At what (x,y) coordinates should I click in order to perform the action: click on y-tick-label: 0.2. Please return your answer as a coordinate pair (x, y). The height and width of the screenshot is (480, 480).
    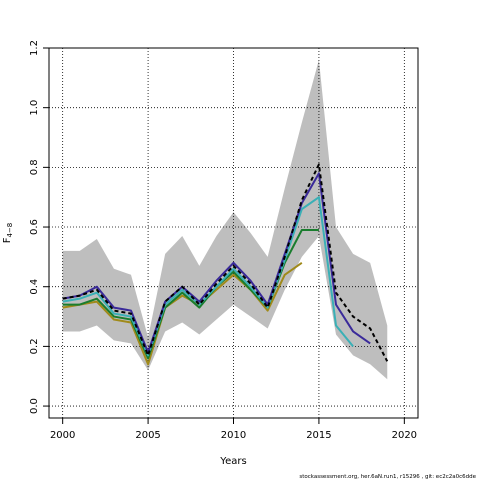
    Looking at the image, I should click on (34, 346).